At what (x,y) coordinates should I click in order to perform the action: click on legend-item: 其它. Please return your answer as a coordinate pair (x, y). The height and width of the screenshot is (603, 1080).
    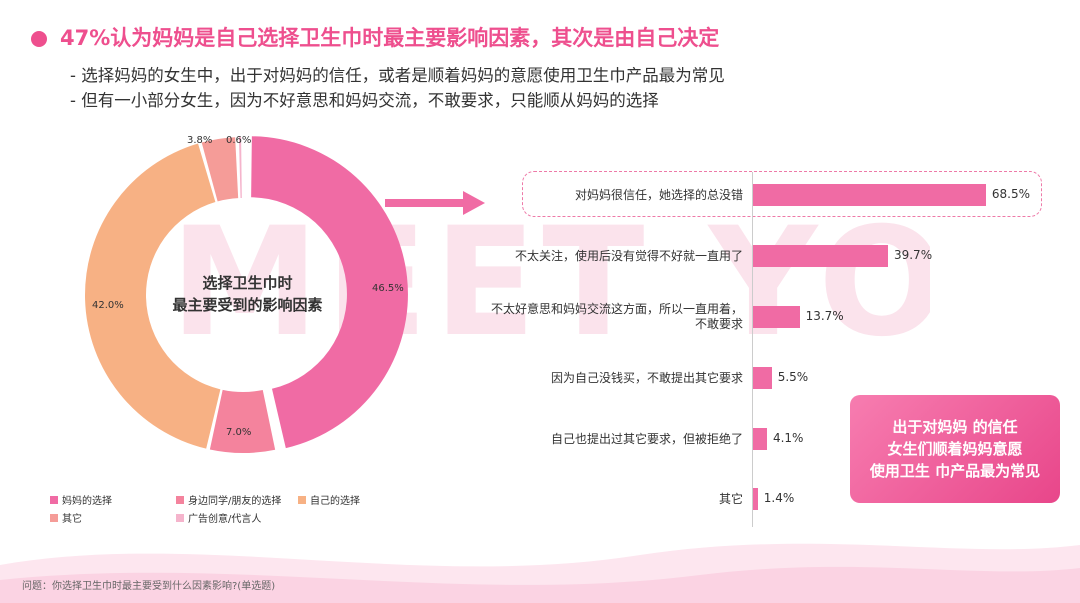
    Looking at the image, I should click on (66, 517).